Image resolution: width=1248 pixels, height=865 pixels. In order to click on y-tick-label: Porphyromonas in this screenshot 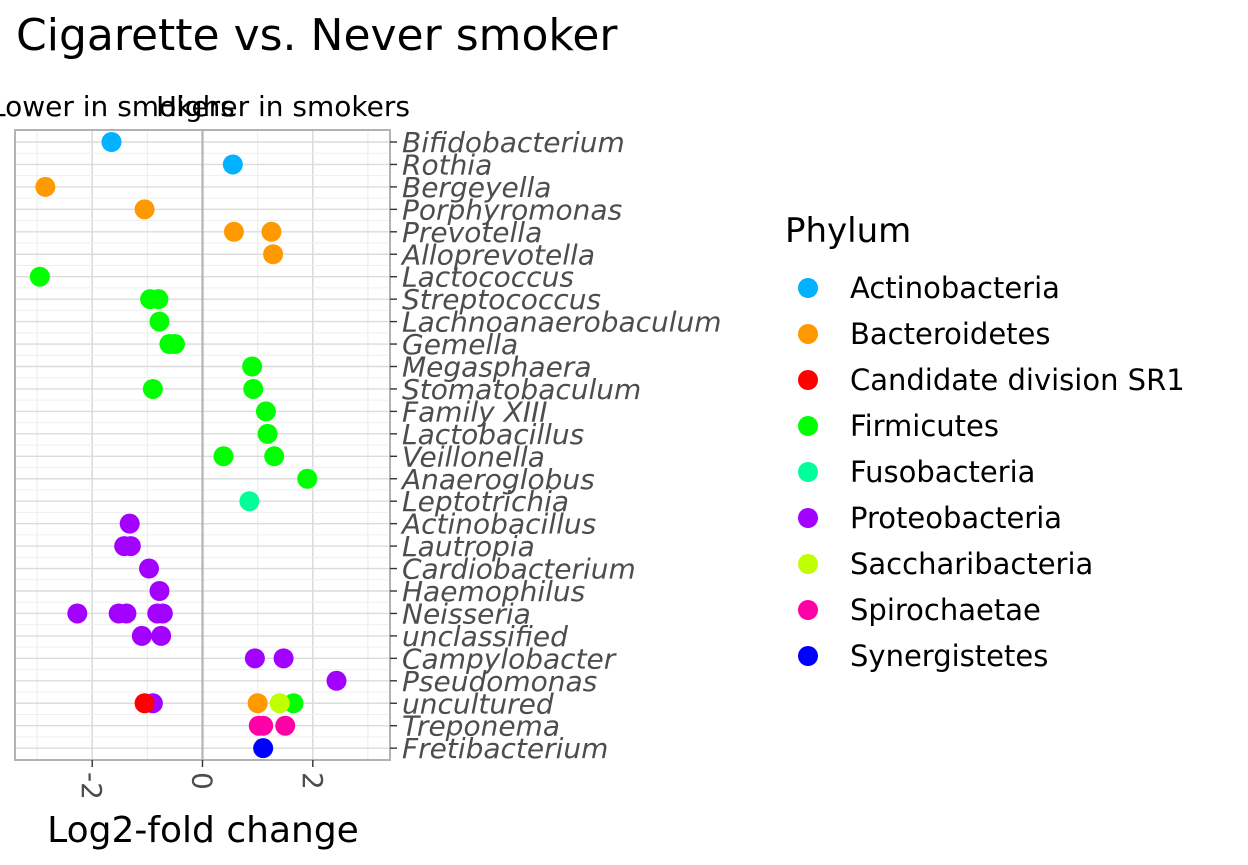, I will do `click(512, 209)`.